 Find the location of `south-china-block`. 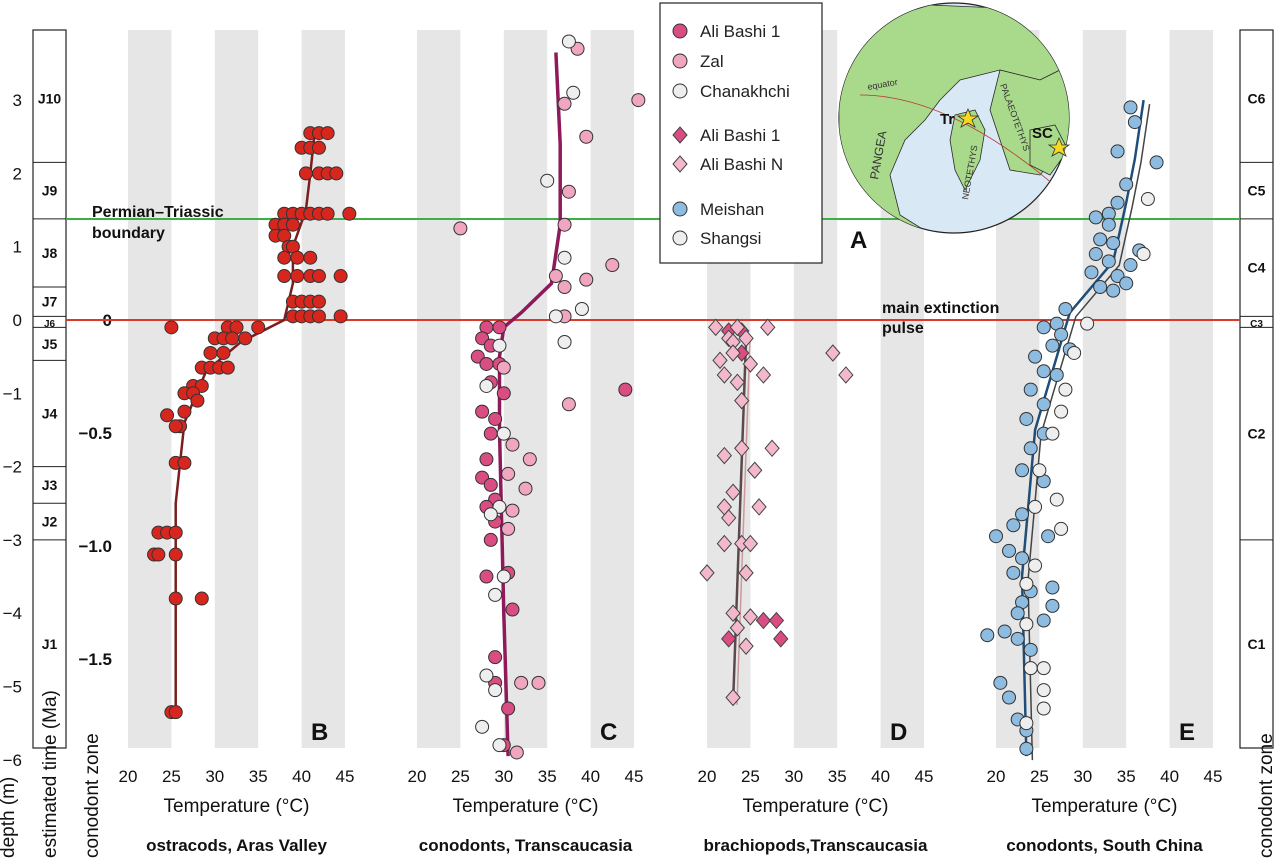

south-china-block is located at coordinates (1049, 150).